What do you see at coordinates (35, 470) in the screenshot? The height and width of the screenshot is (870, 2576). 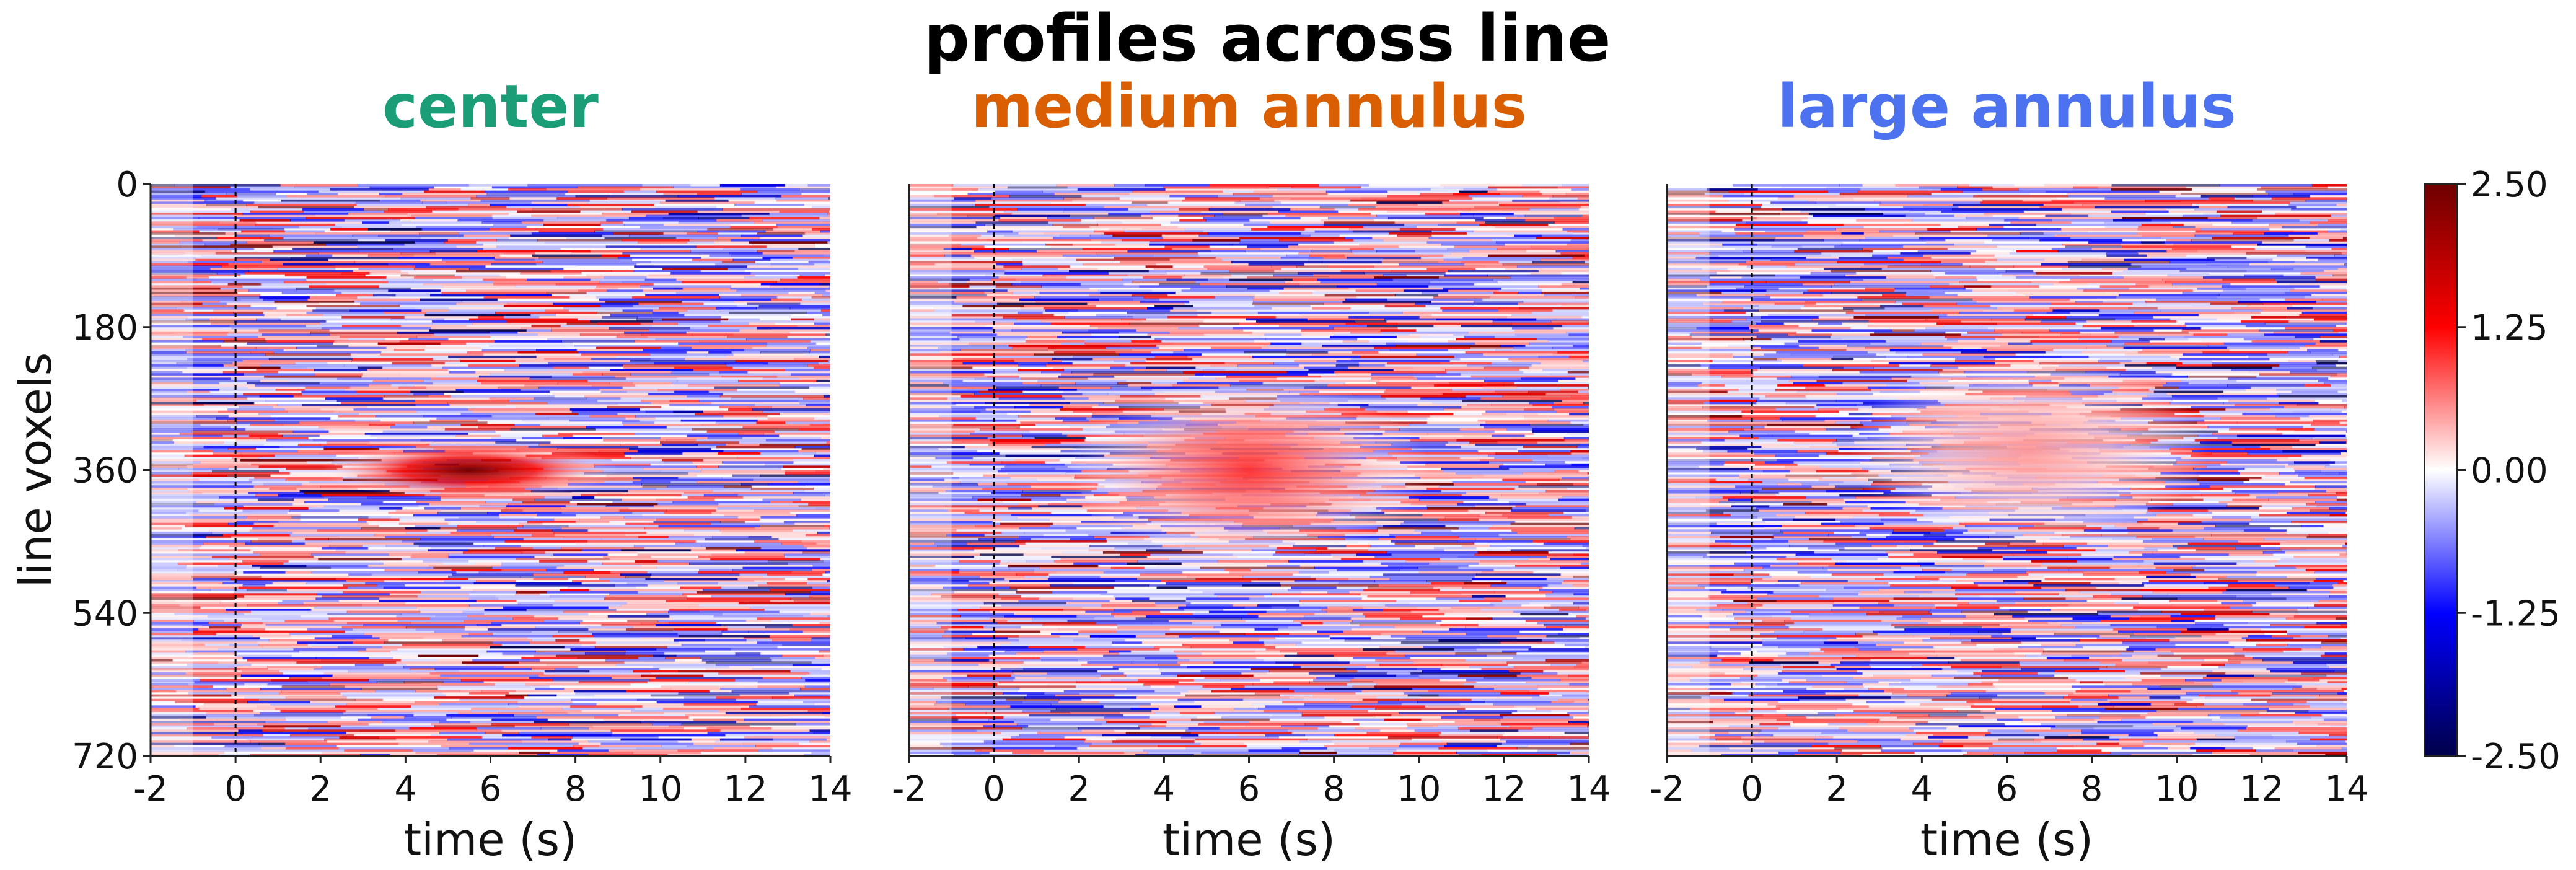 I see `y-axis-label: line voxels` at bounding box center [35, 470].